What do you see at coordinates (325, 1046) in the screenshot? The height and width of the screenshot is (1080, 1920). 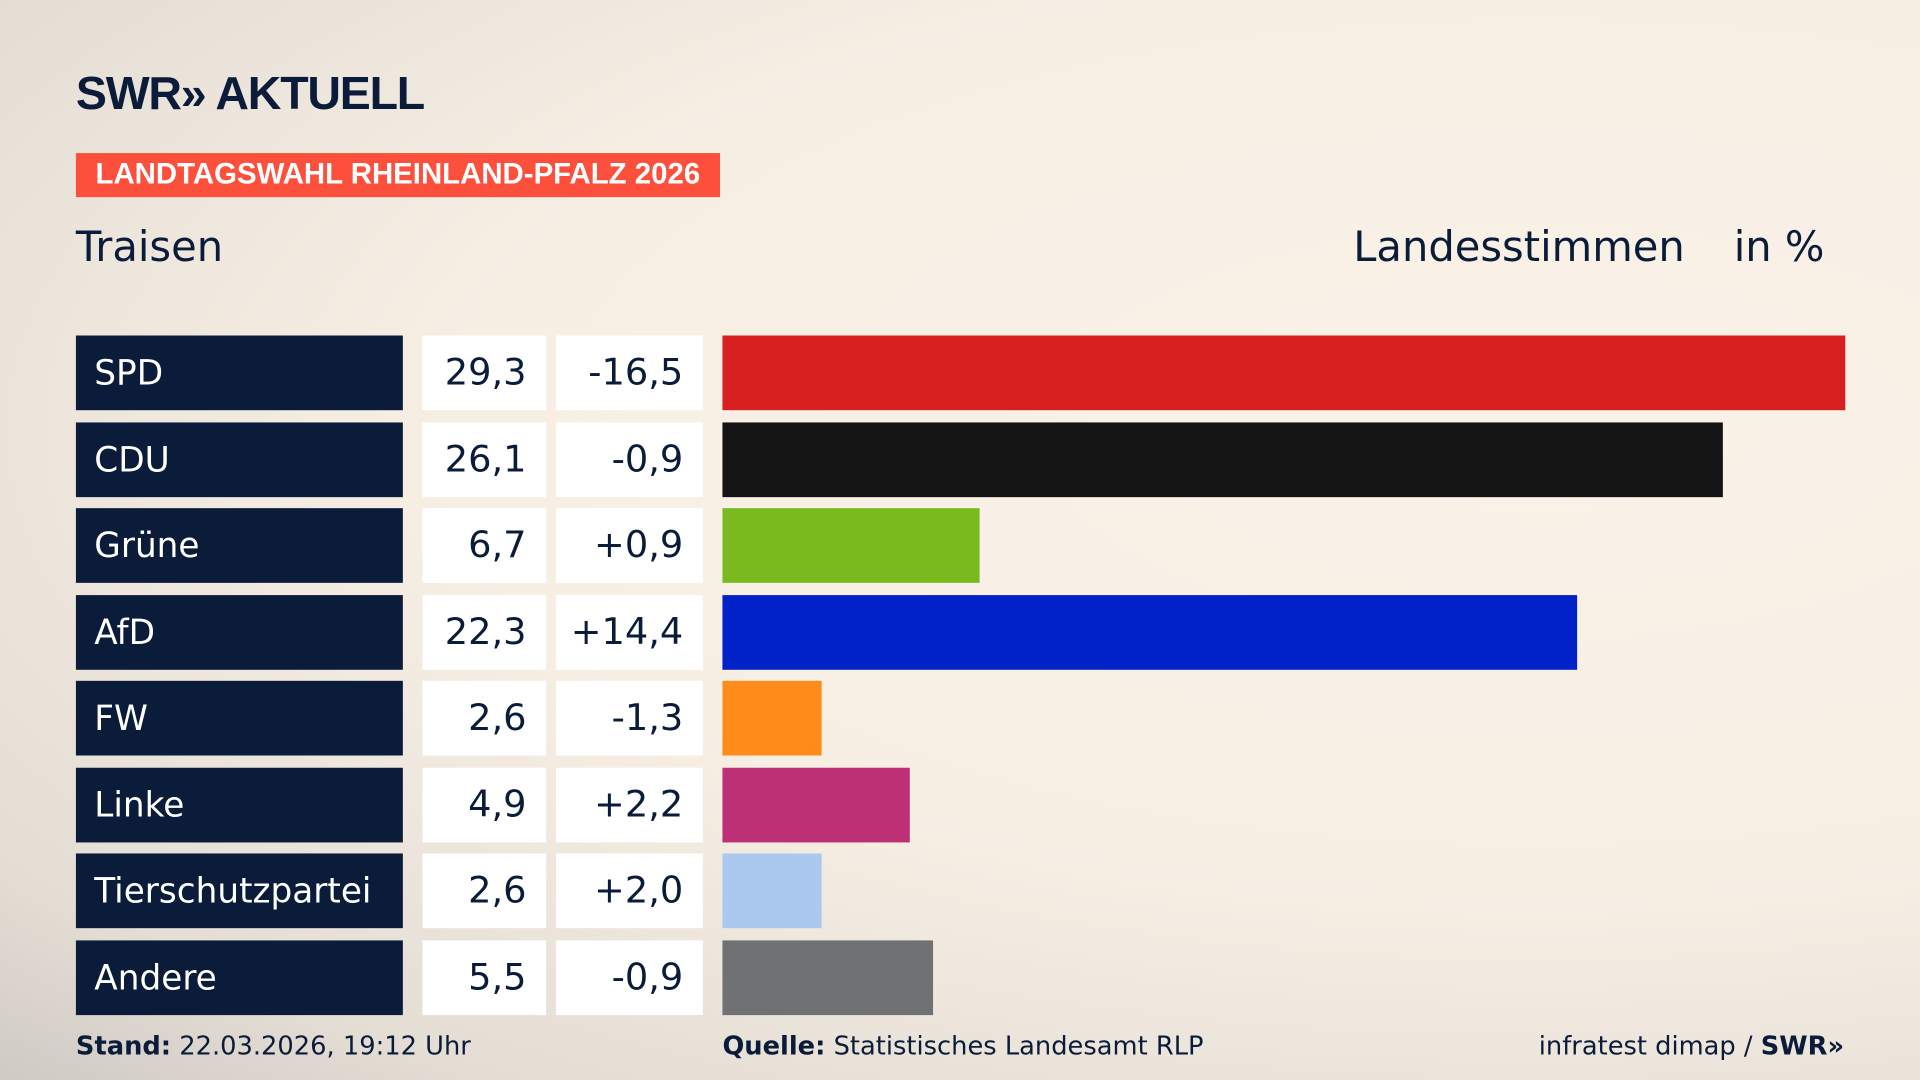 I see `stand-value: 22.03.2026, 19:12 Uhr` at bounding box center [325, 1046].